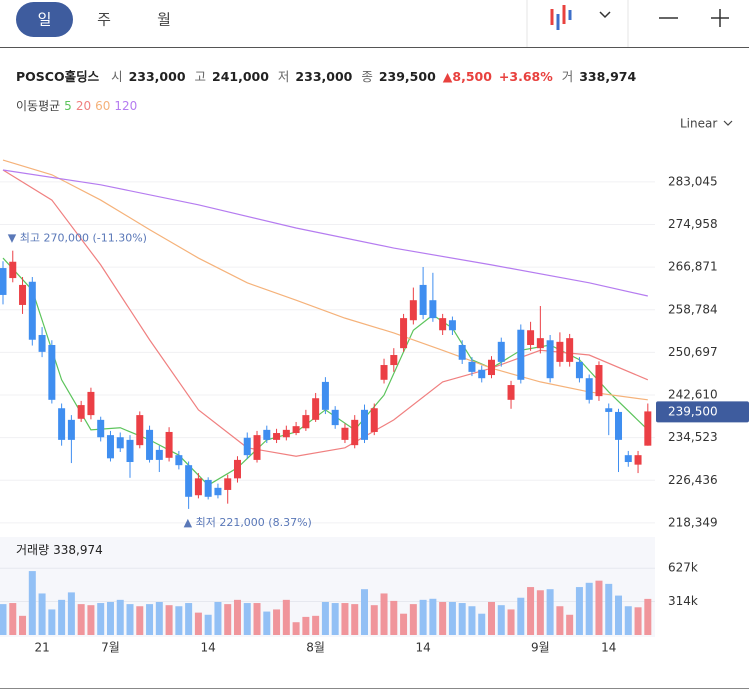  What do you see at coordinates (693, 522) in the screenshot?
I see `y-tick-label: 218,349` at bounding box center [693, 522].